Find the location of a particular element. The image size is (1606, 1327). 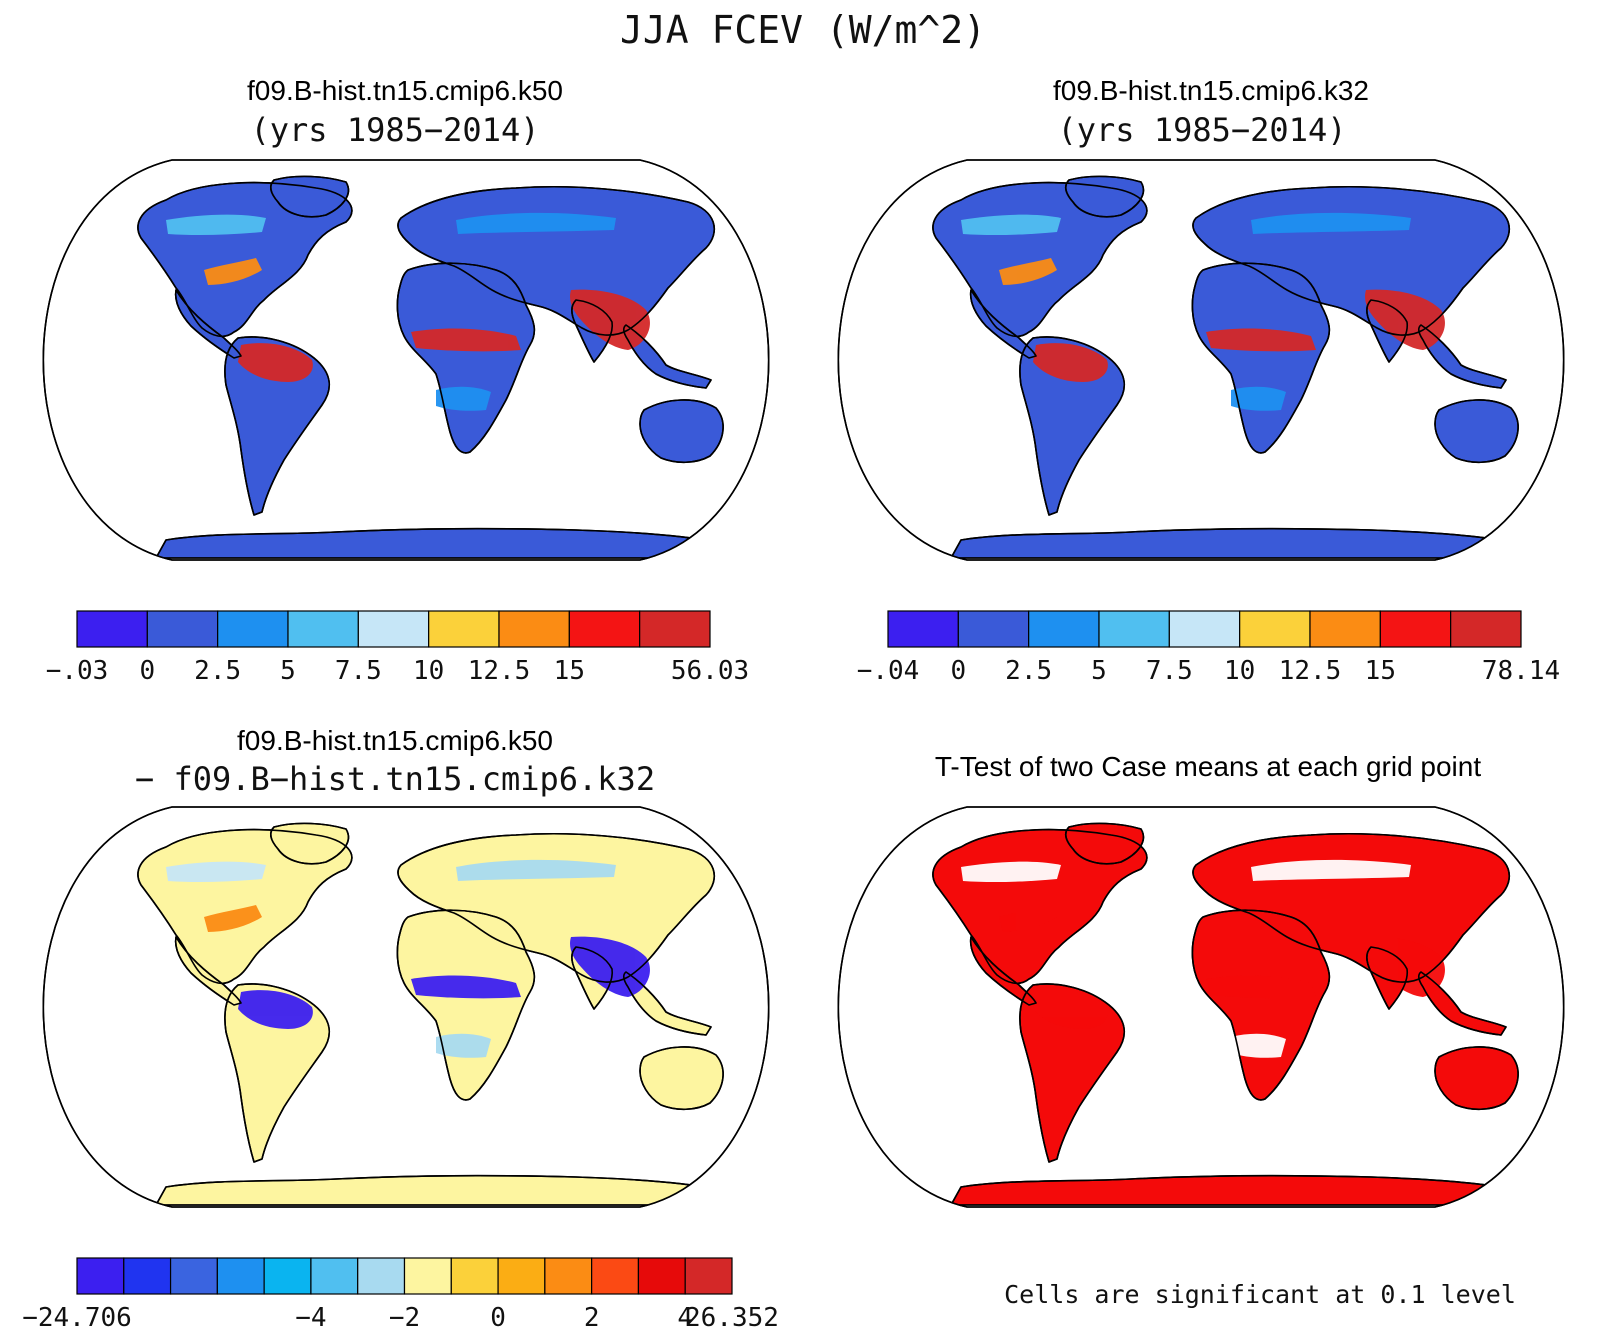

colorbar-tick-label: 56.03 is located at coordinates (710, 671).